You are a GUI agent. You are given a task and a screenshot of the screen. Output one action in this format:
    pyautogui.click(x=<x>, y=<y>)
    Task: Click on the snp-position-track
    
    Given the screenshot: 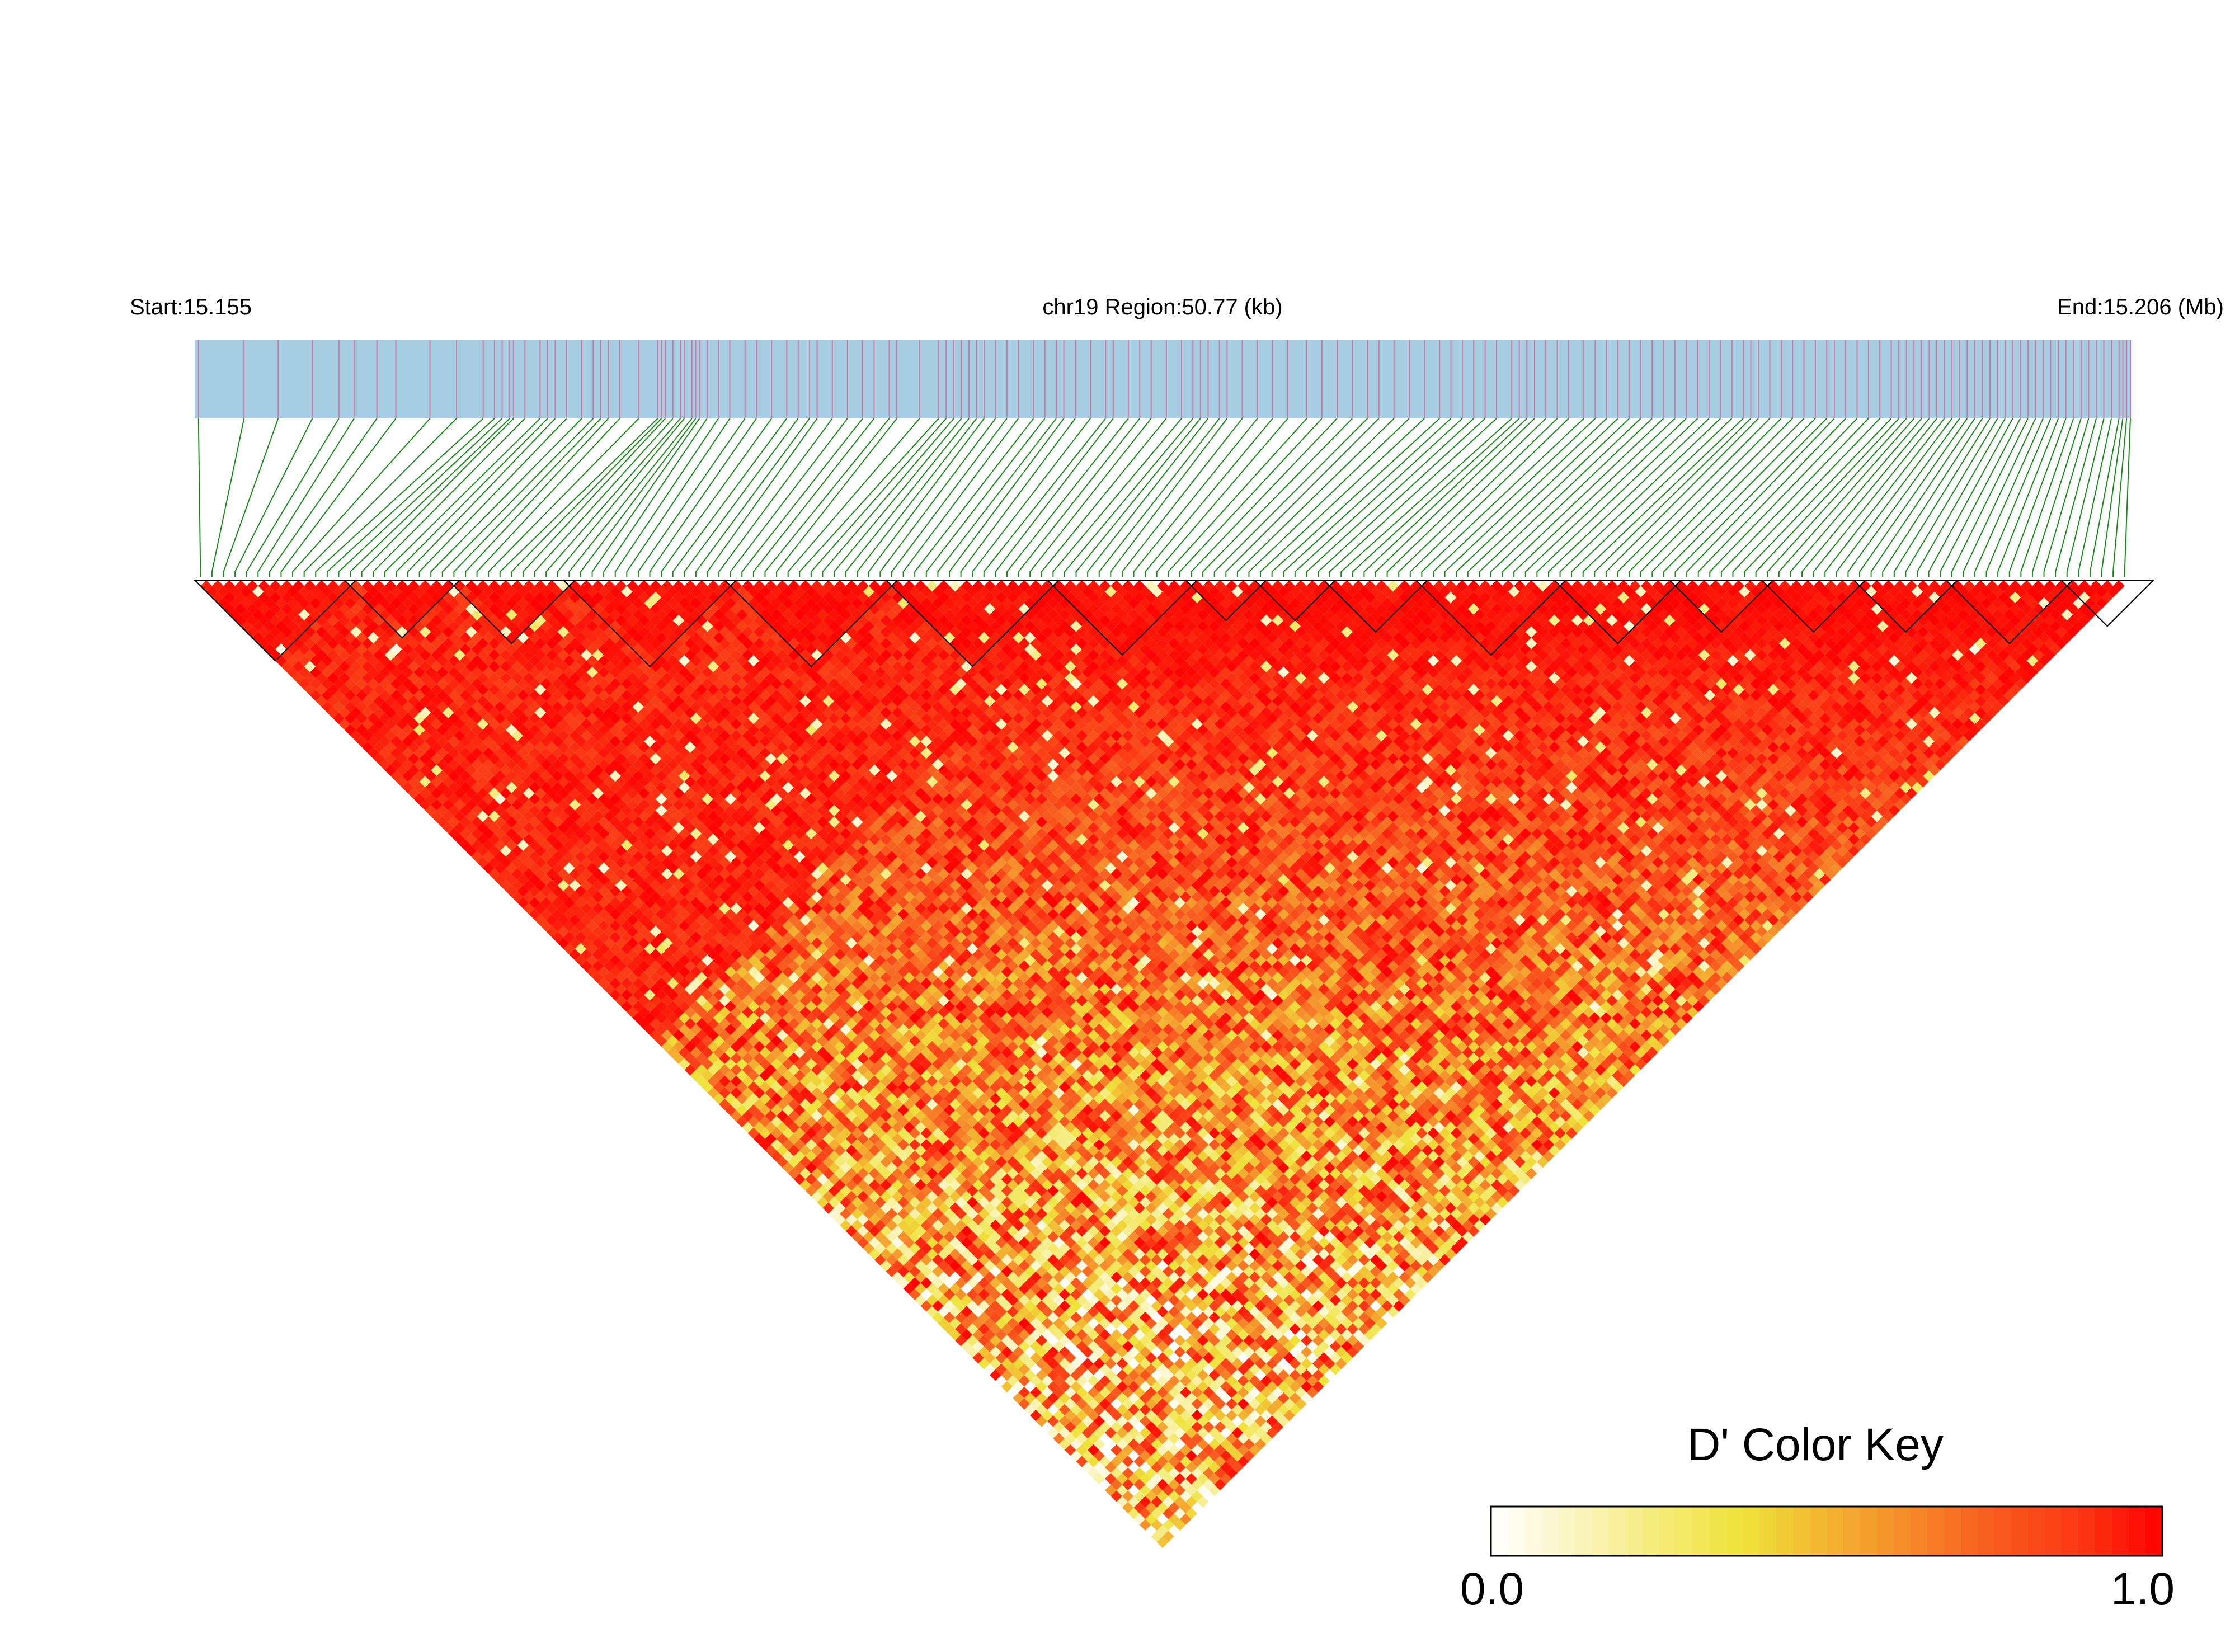 What is the action you would take?
    pyautogui.click(x=1162, y=379)
    